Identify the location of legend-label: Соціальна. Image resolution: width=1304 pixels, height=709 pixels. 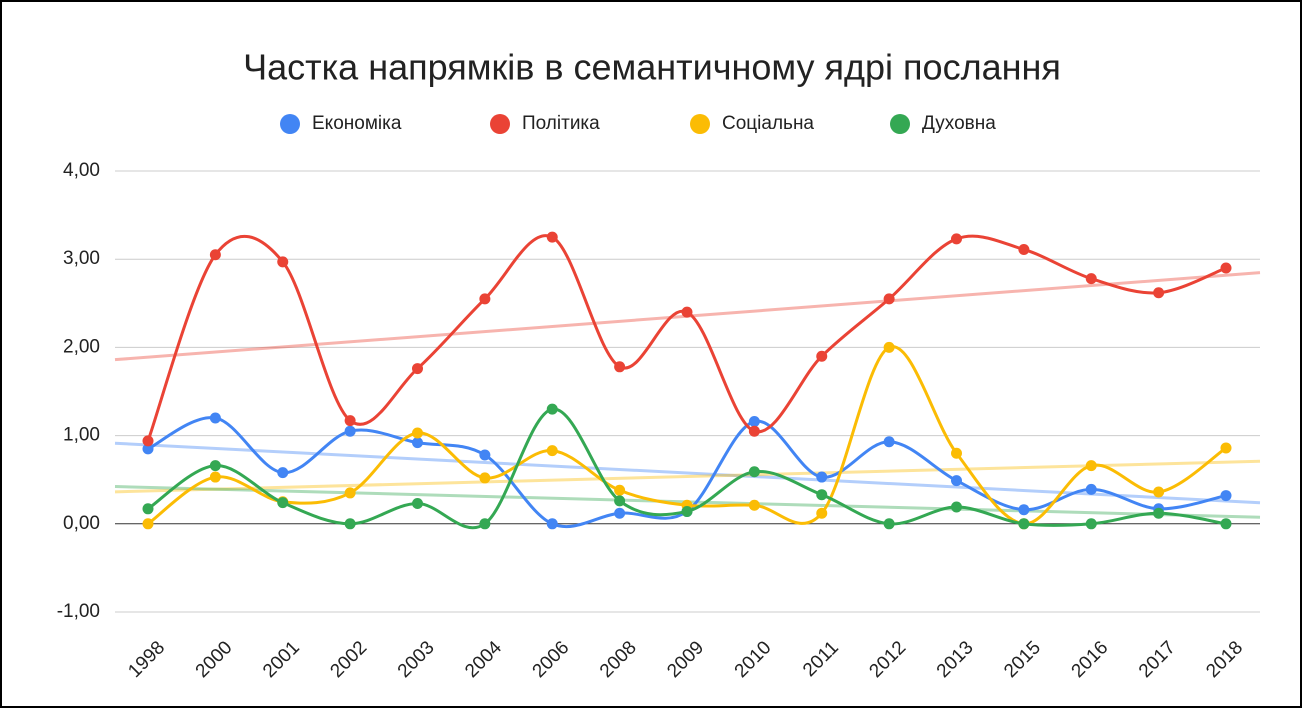
(768, 123).